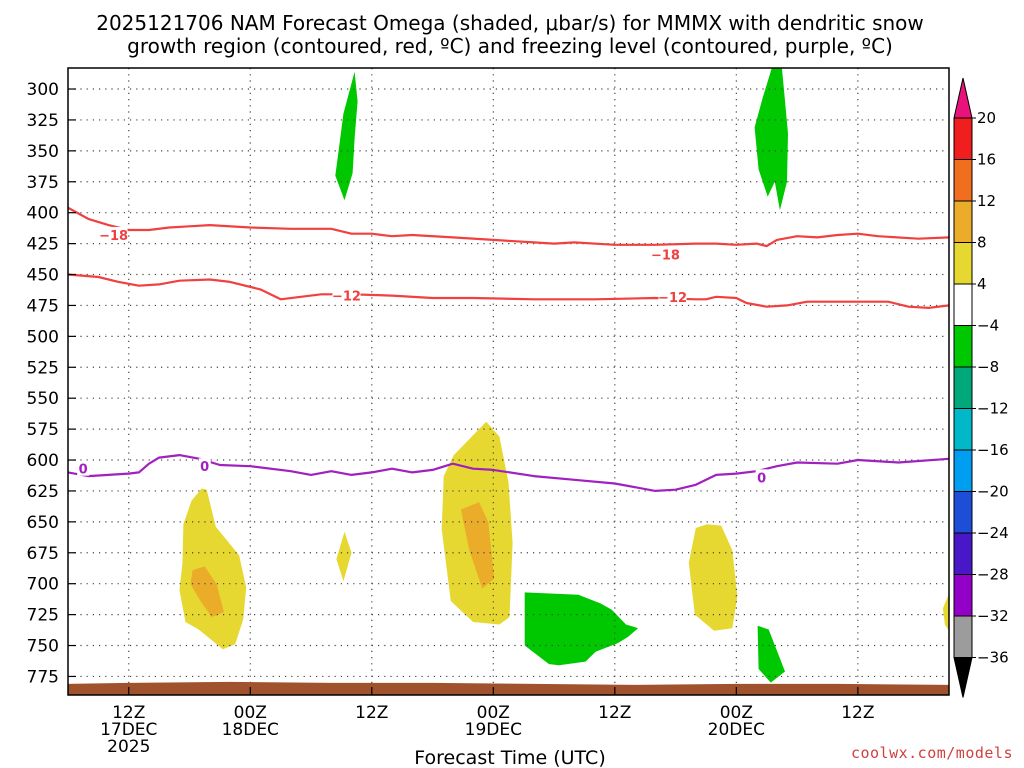  I want to click on colorbar-label-4: 4, so click(982, 284).